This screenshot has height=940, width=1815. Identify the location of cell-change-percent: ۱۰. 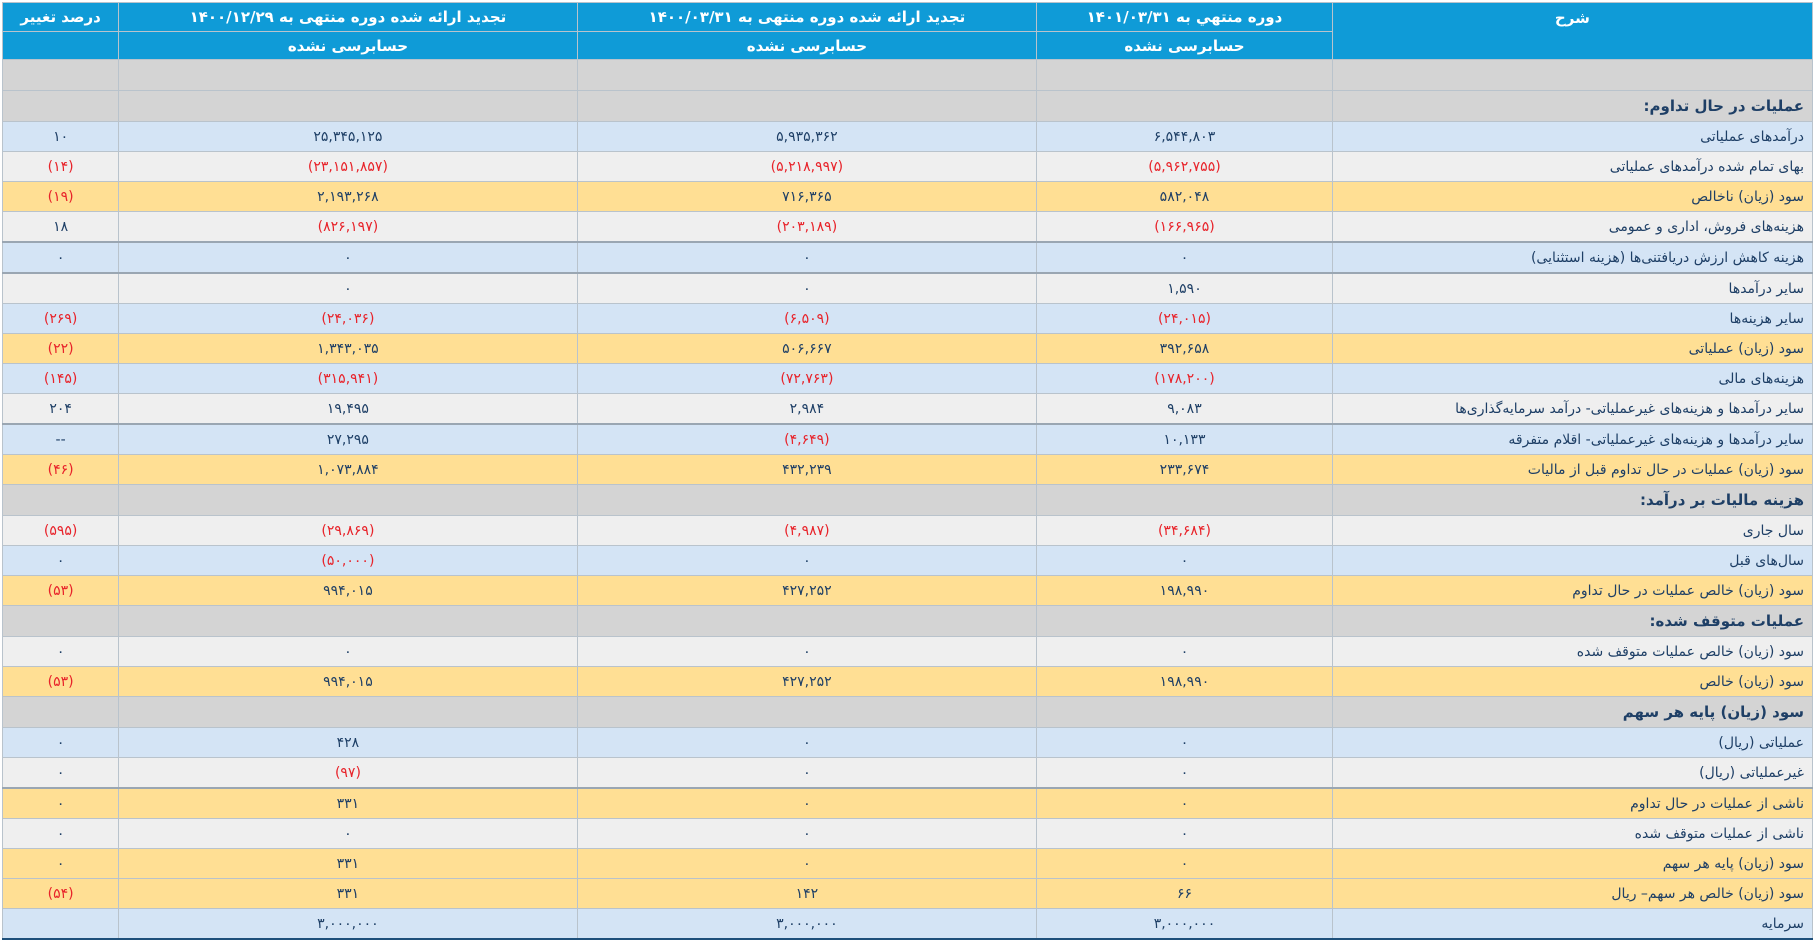
(60, 136).